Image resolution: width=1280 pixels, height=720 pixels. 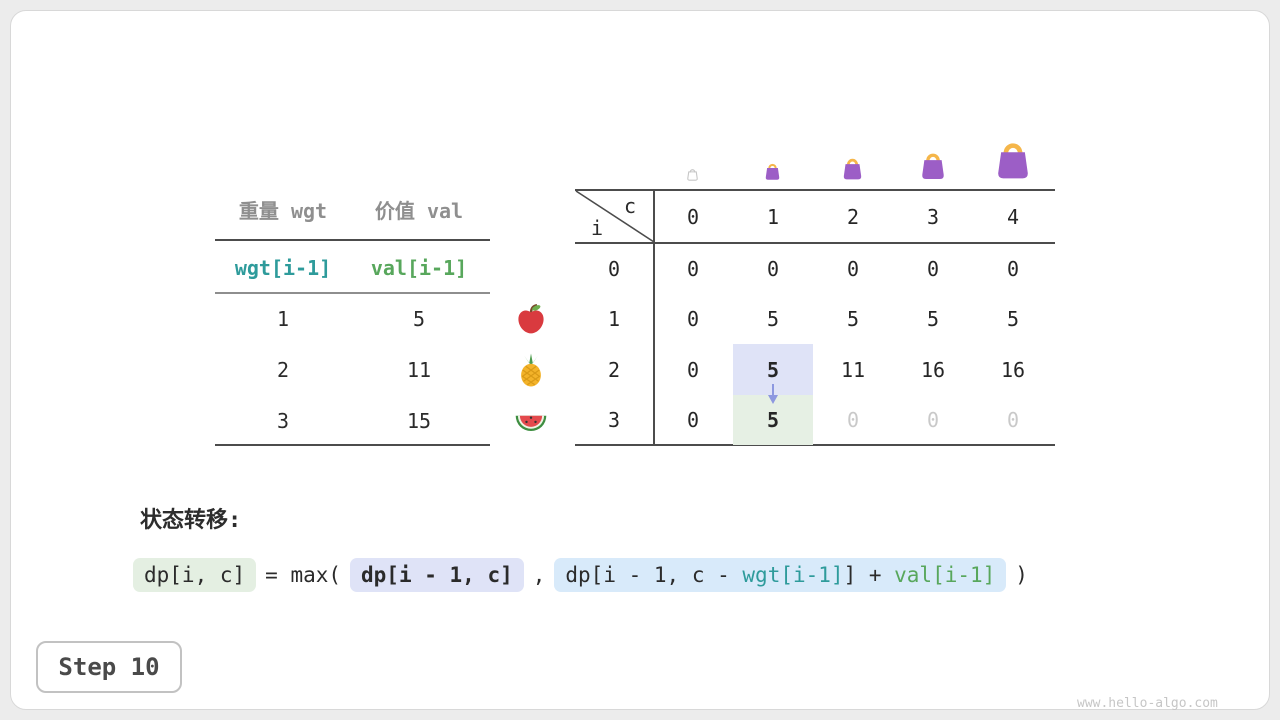 I want to click on dp-row-label-0: 0, so click(x=614, y=268).